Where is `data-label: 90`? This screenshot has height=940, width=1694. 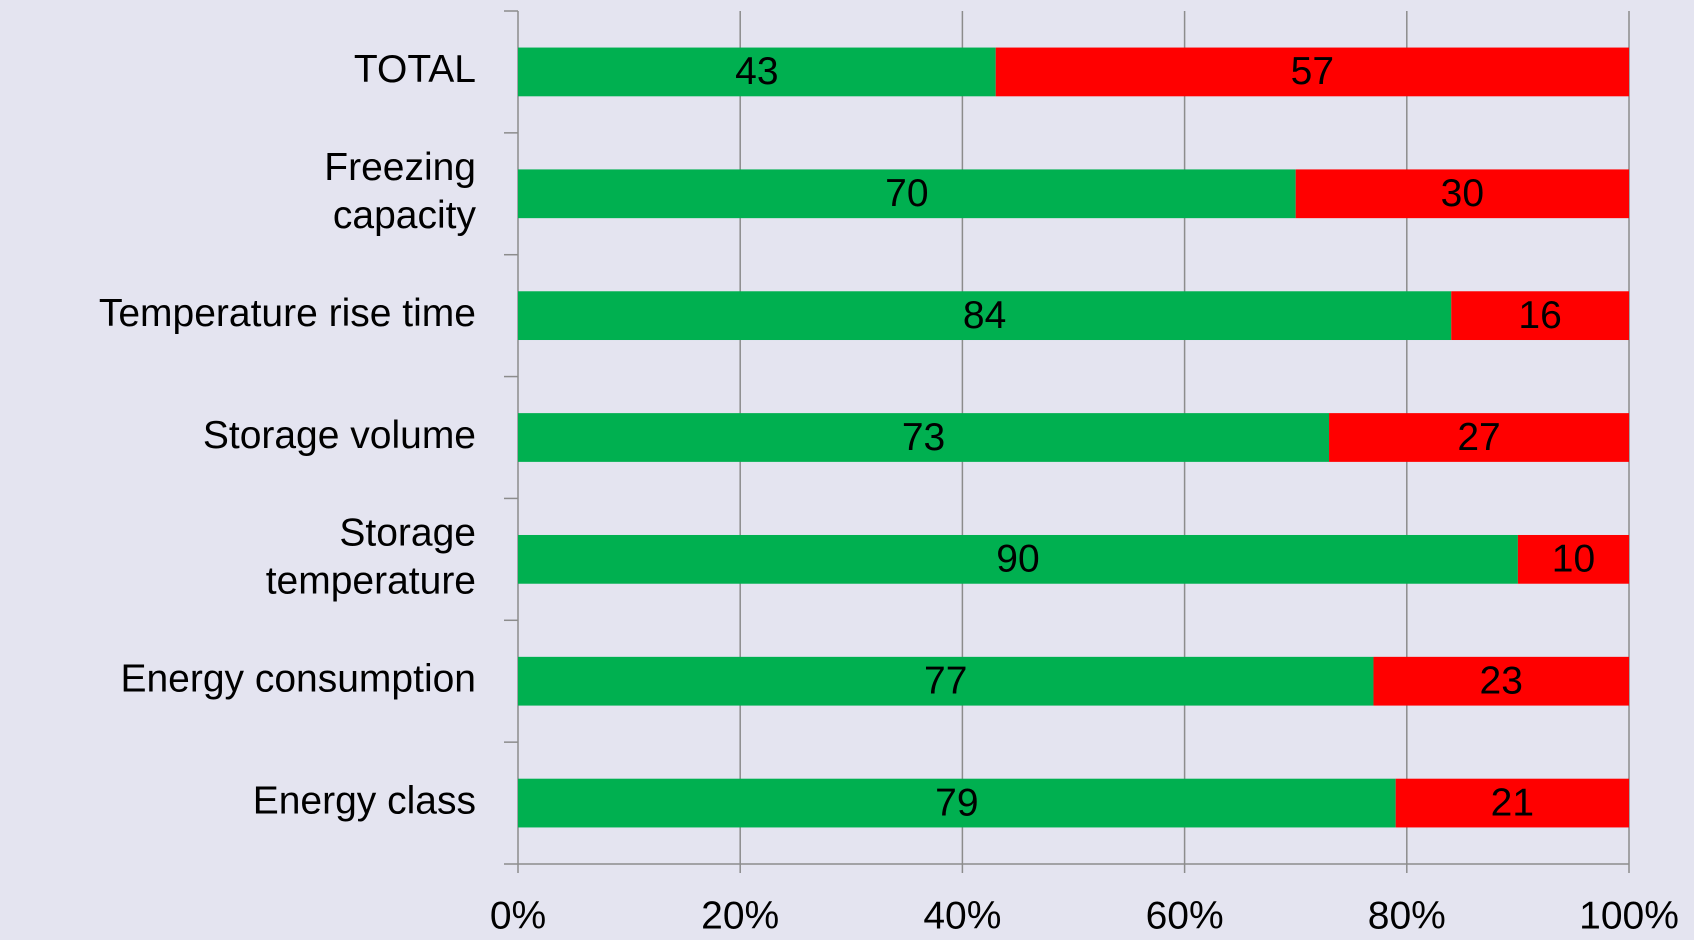
data-label: 90 is located at coordinates (1017, 559).